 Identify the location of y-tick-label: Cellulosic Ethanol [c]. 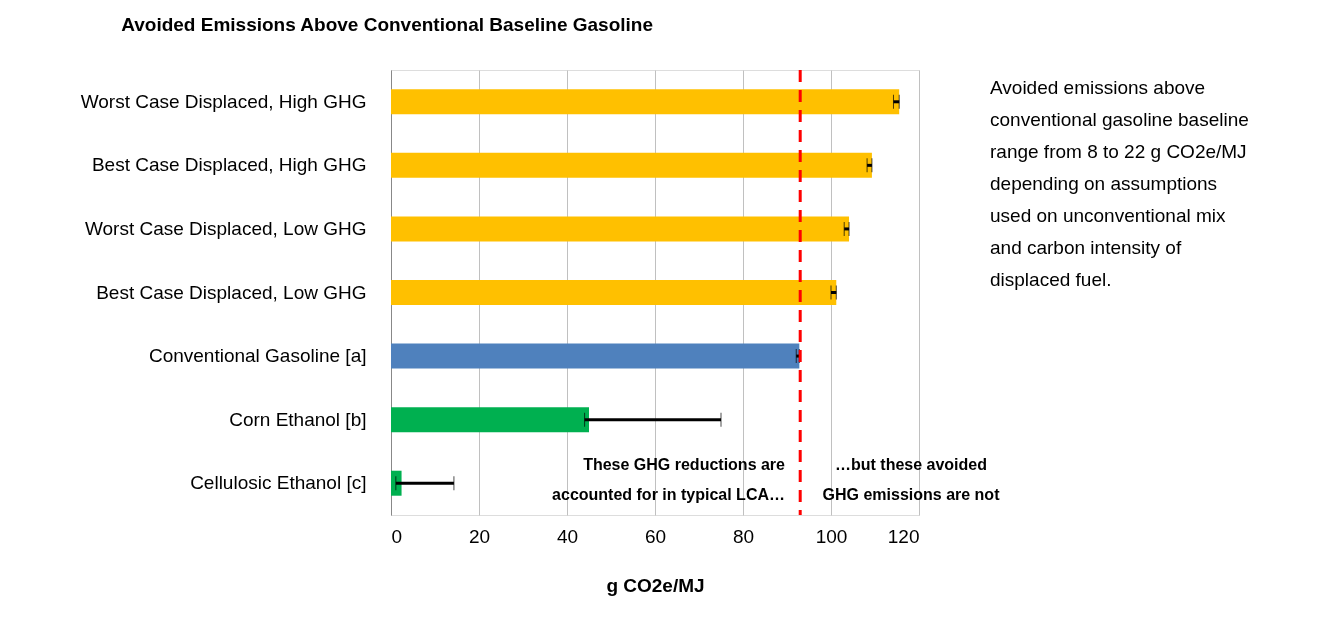
(278, 483).